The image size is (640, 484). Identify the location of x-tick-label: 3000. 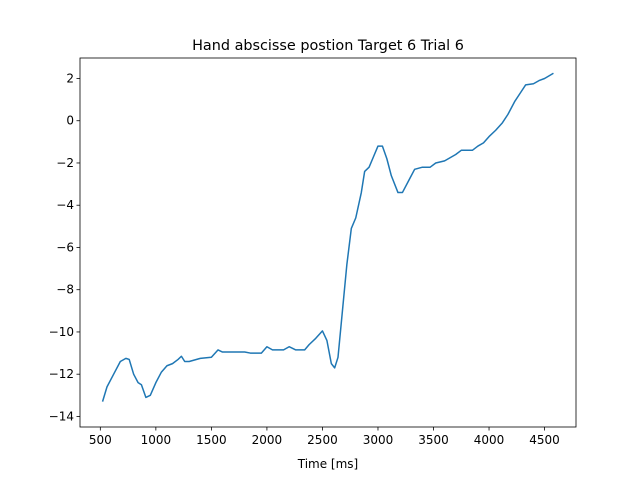
(378, 440).